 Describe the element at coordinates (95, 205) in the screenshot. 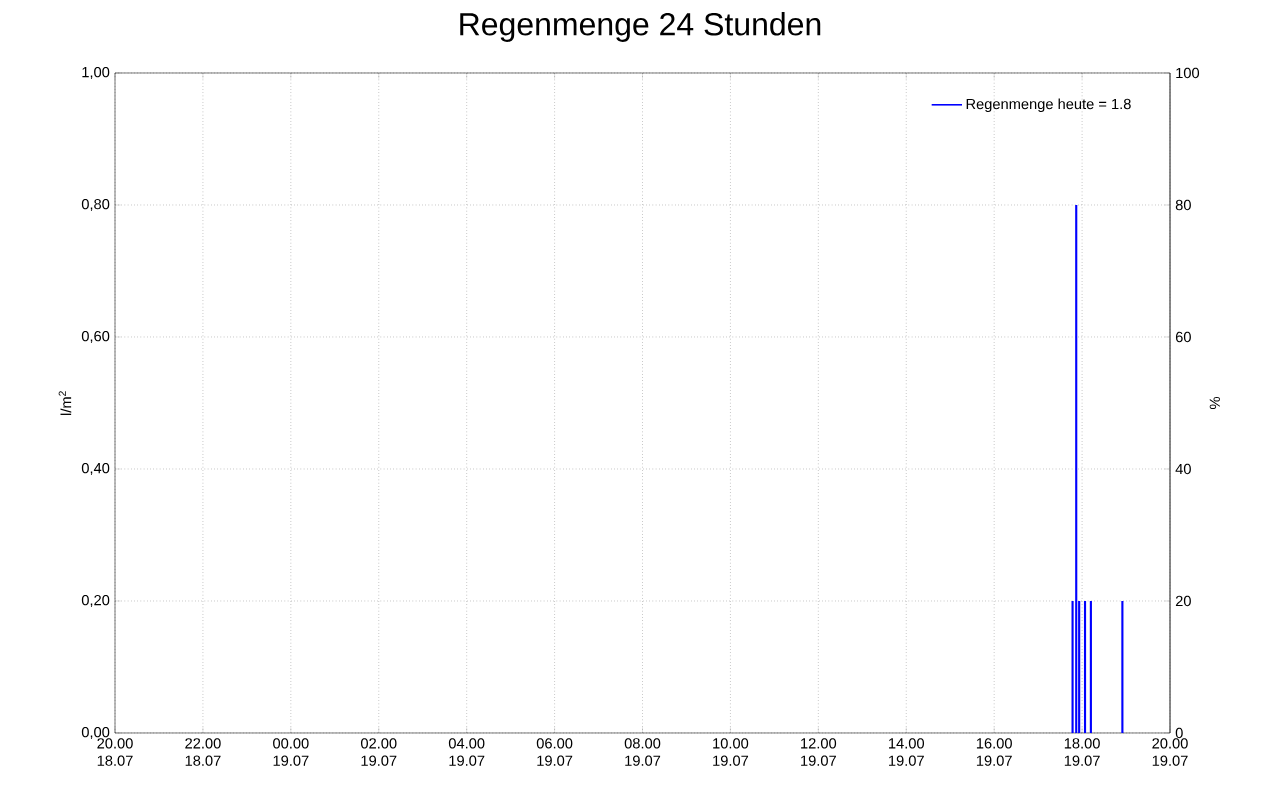

I see `y-tick-label: 0,80` at that location.